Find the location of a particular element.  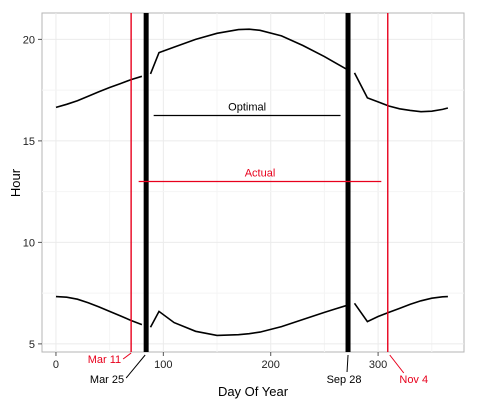

y-tick-label: 5 is located at coordinates (32, 345).